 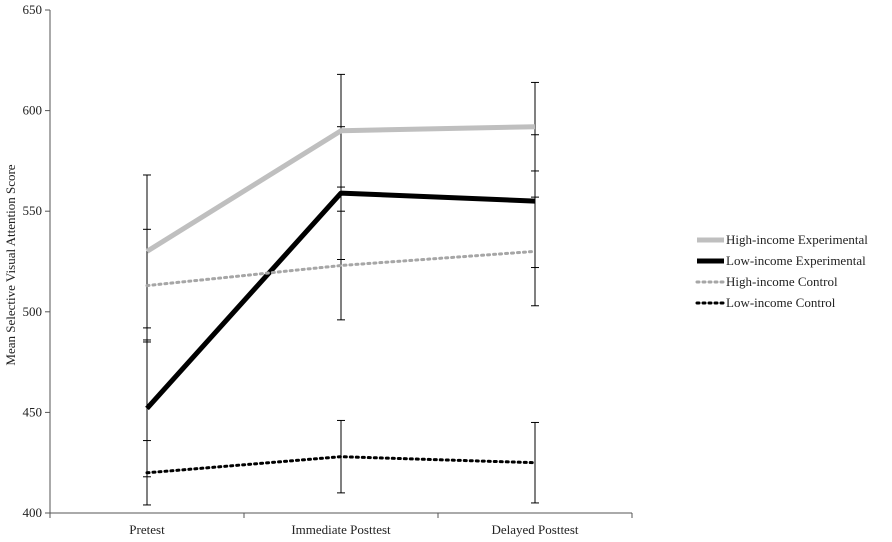 What do you see at coordinates (797, 239) in the screenshot?
I see `legend-label: High-income Experimental` at bounding box center [797, 239].